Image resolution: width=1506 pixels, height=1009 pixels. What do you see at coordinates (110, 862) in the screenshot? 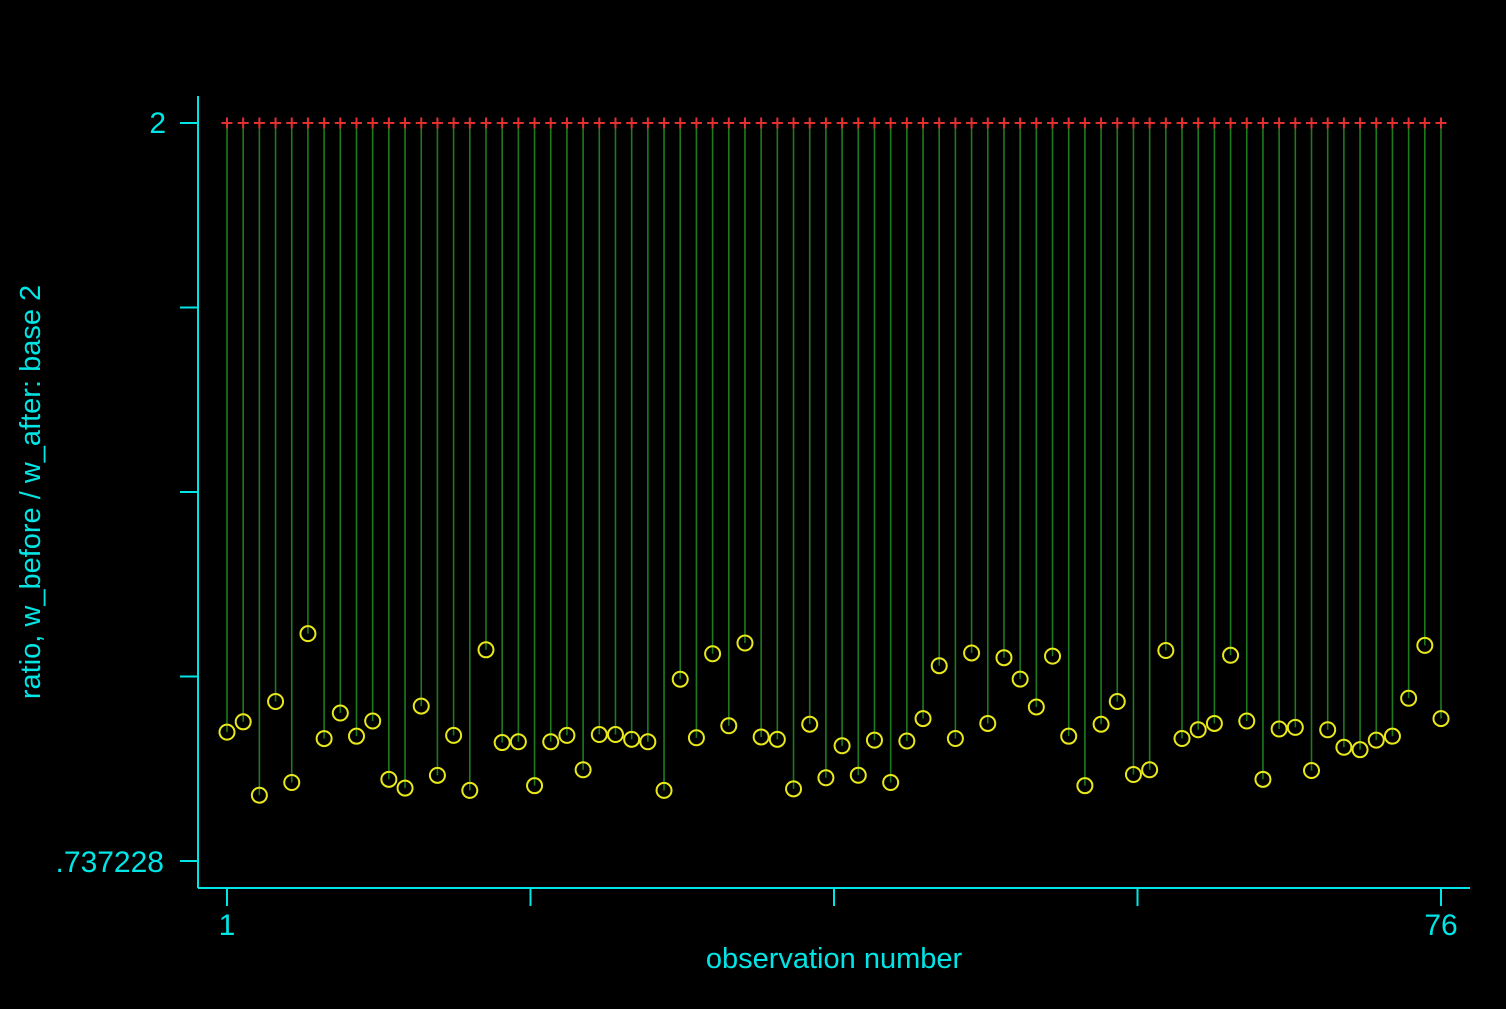
I see `y-tick-label-bottom: .737228` at bounding box center [110, 862].